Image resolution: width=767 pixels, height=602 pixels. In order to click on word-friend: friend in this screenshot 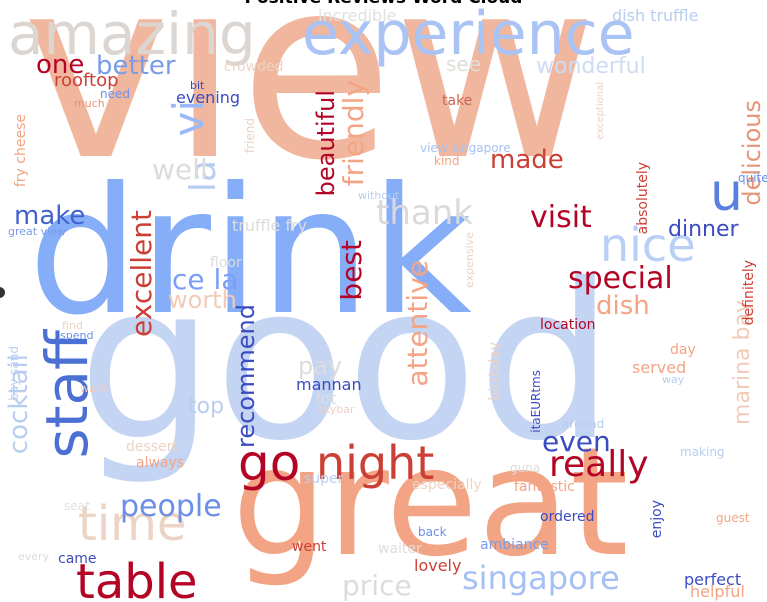, I will do `click(250, 136)`.